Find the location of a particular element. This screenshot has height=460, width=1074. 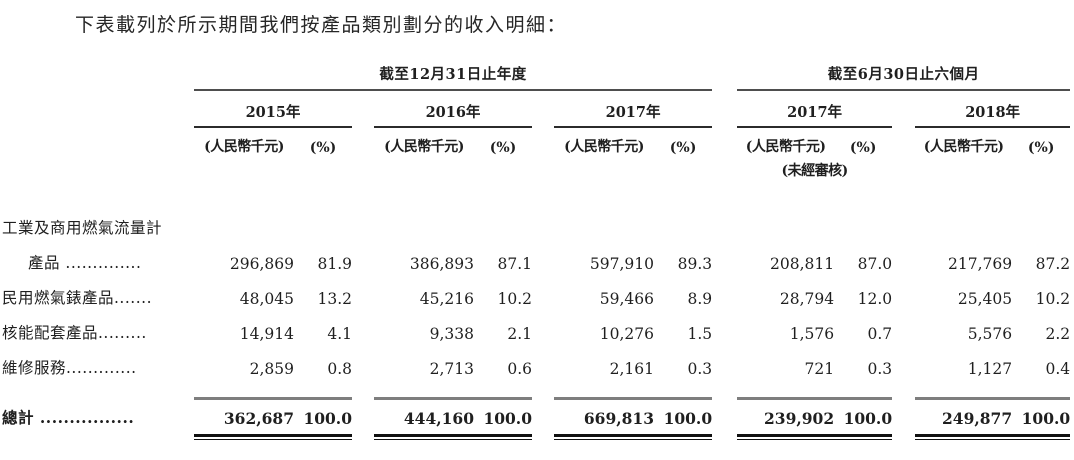

cell-value: 12.0 is located at coordinates (875, 299).